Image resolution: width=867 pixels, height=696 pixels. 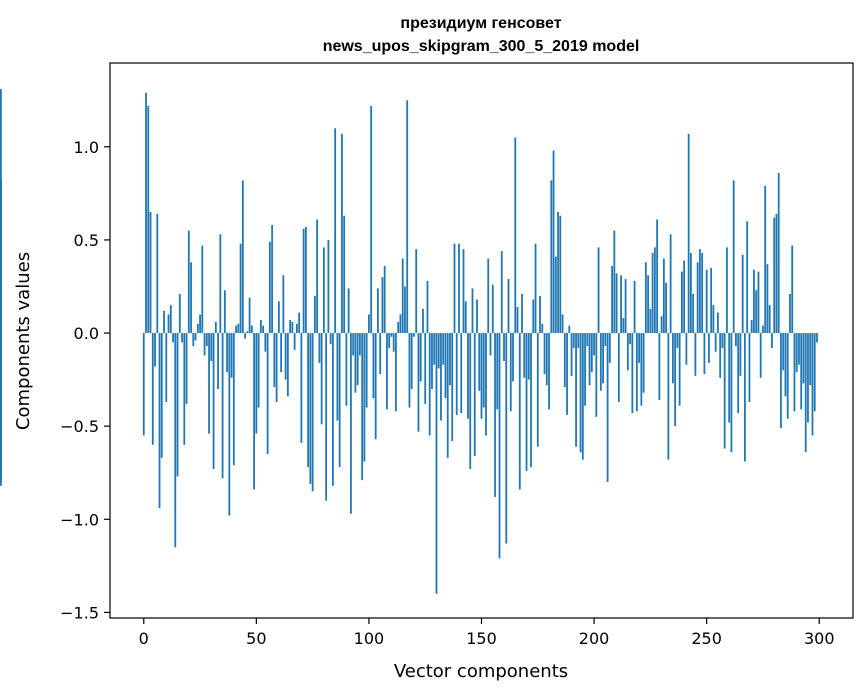 What do you see at coordinates (1, 408) in the screenshot?
I see `bar-undefined` at bounding box center [1, 408].